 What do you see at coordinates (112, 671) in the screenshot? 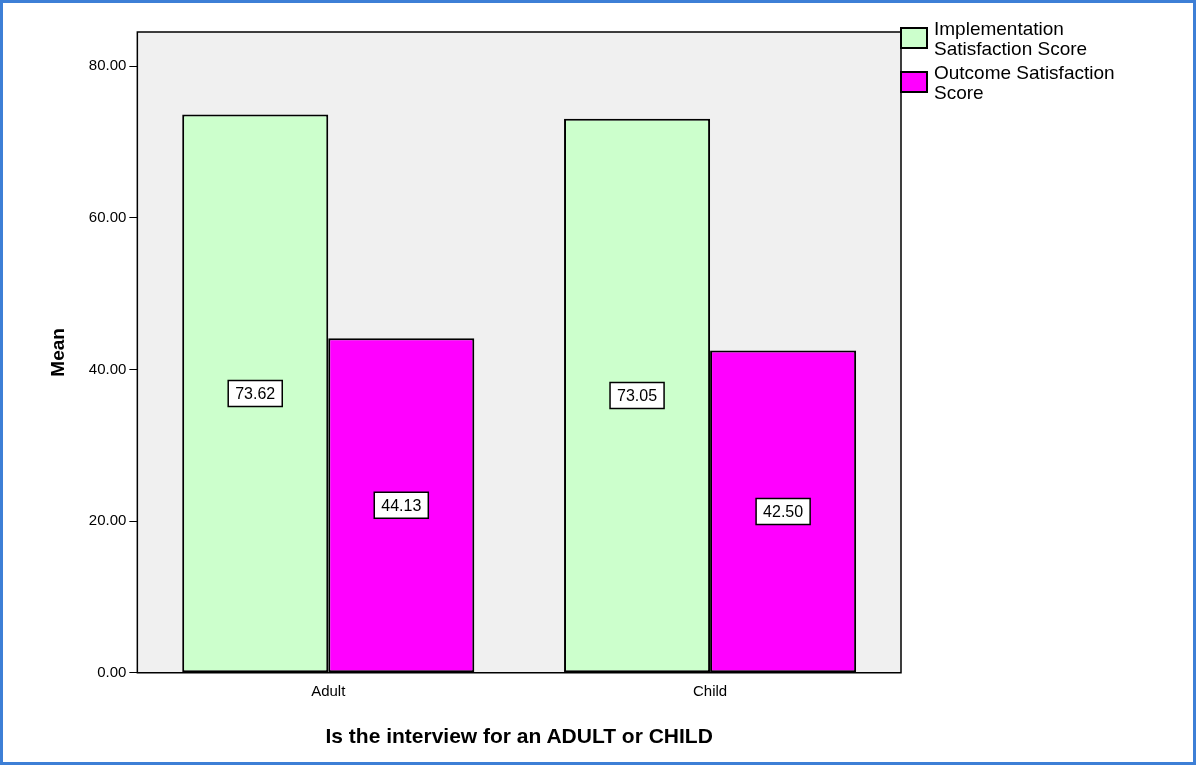
I see `y-tick-label: 0.00` at bounding box center [112, 671].